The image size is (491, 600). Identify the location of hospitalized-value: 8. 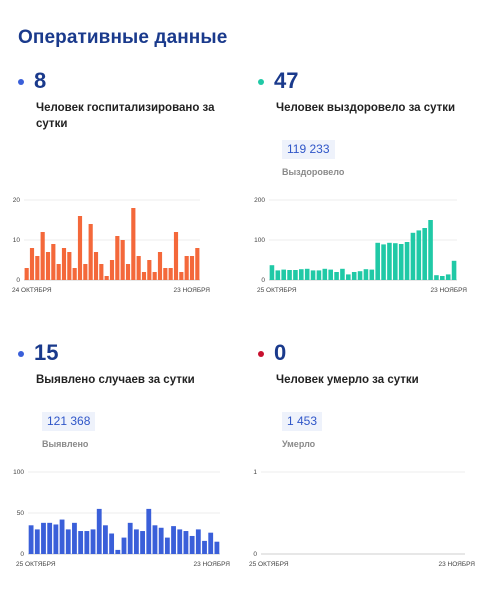
(40, 80).